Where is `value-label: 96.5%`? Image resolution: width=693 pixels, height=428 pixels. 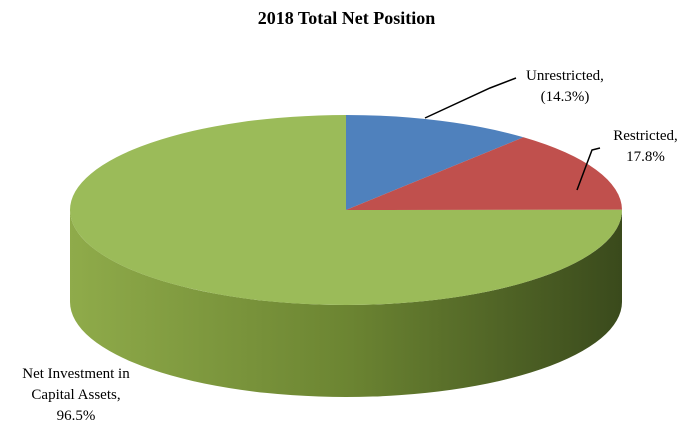 value-label: 96.5% is located at coordinates (76, 416).